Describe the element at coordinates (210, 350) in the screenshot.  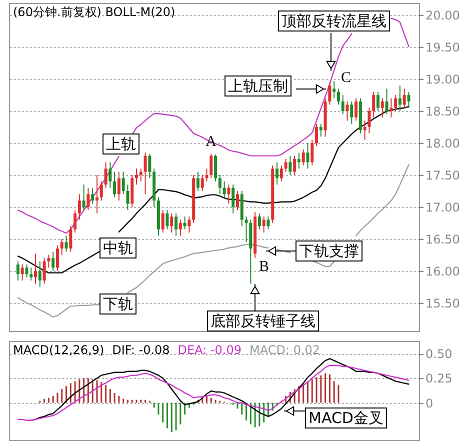
I see `text: DEA: -0.09` at that location.